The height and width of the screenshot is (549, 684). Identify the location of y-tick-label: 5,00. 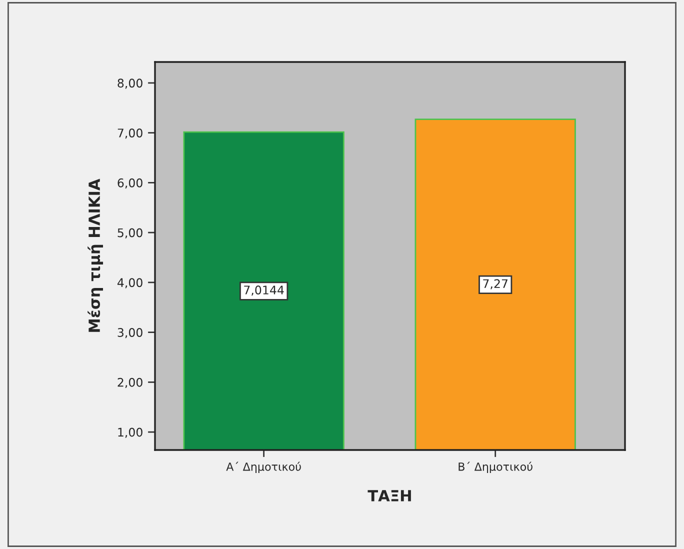
(130, 233).